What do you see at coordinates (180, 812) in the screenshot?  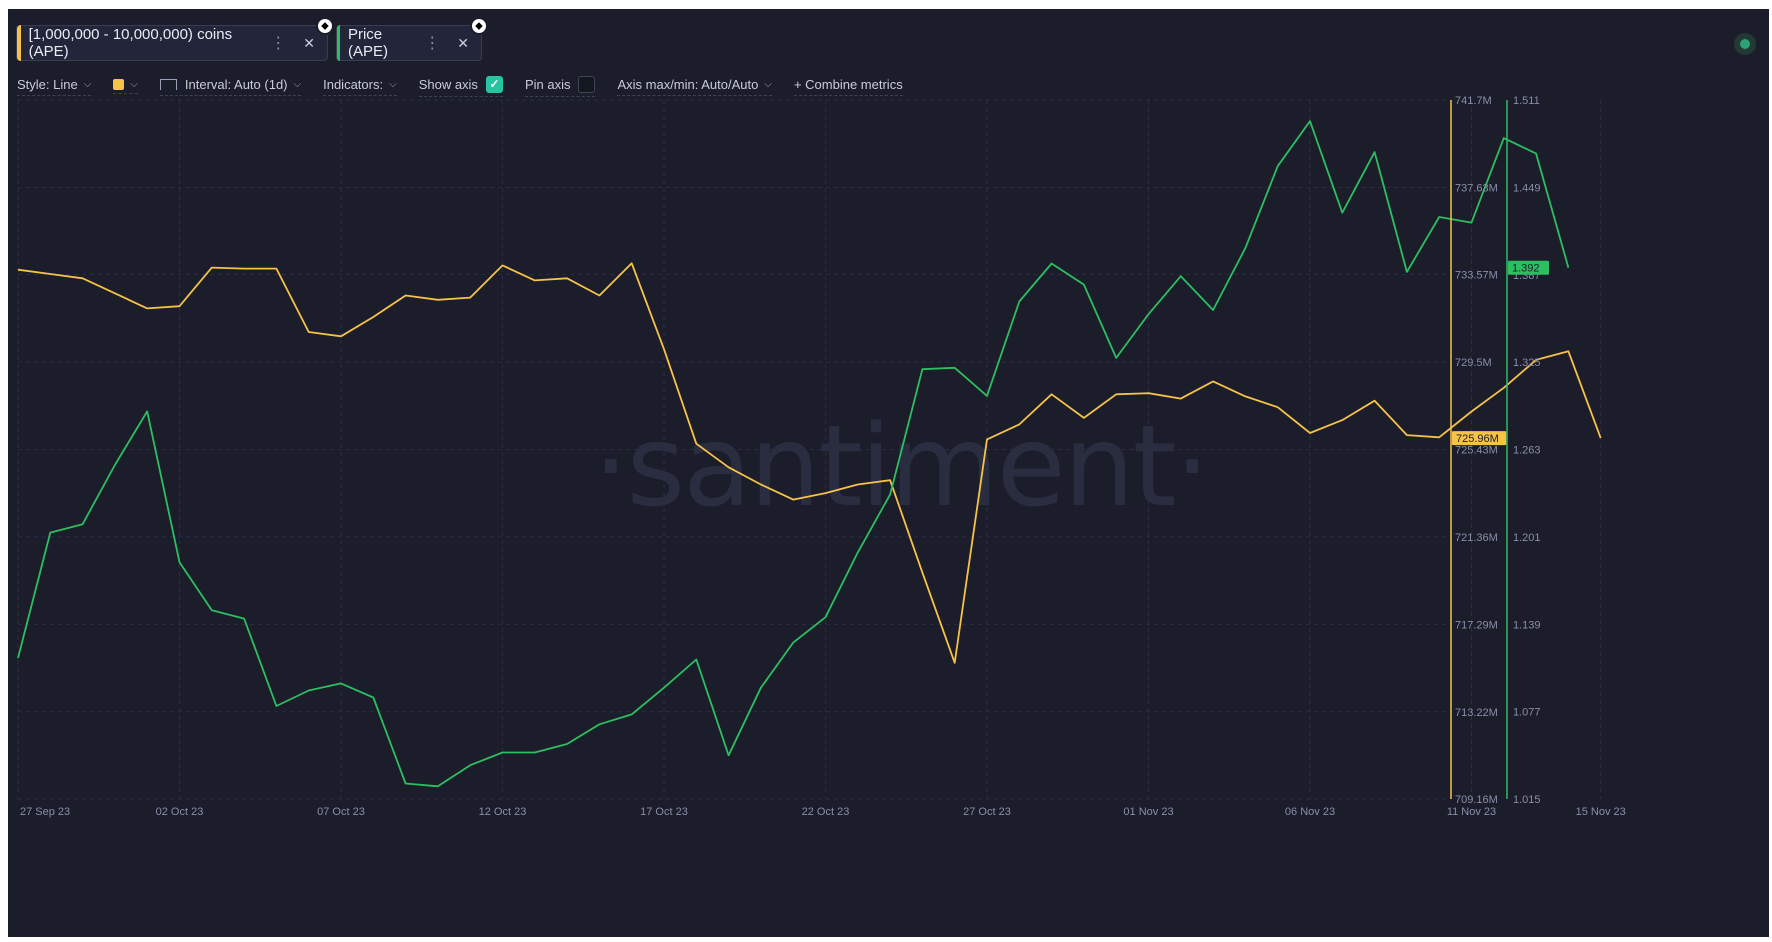 I see `x-axis-tick-label: 02 Oct 23` at bounding box center [180, 812].